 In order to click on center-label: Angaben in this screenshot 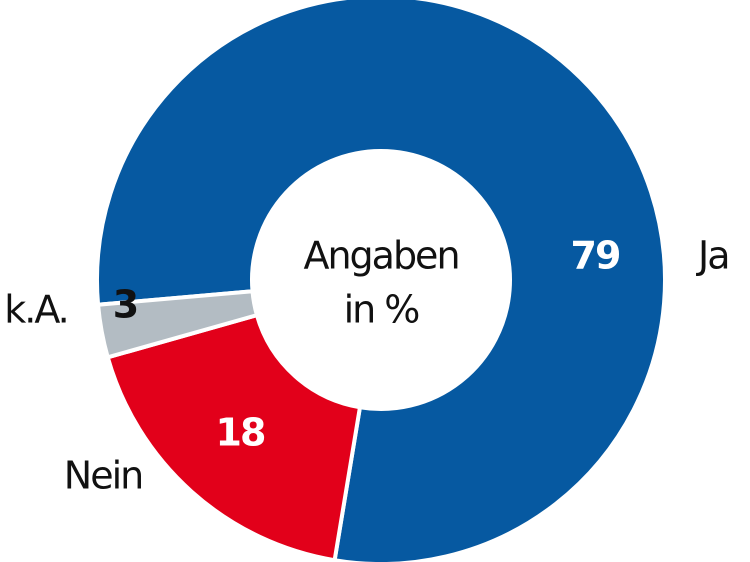, I will do `click(380, 256)`.